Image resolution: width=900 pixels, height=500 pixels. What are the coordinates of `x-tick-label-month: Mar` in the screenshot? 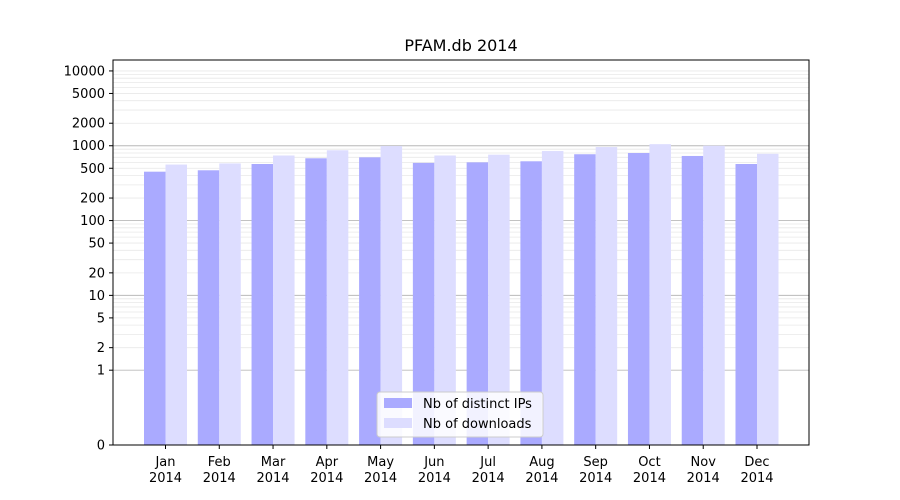 It's located at (273, 462).